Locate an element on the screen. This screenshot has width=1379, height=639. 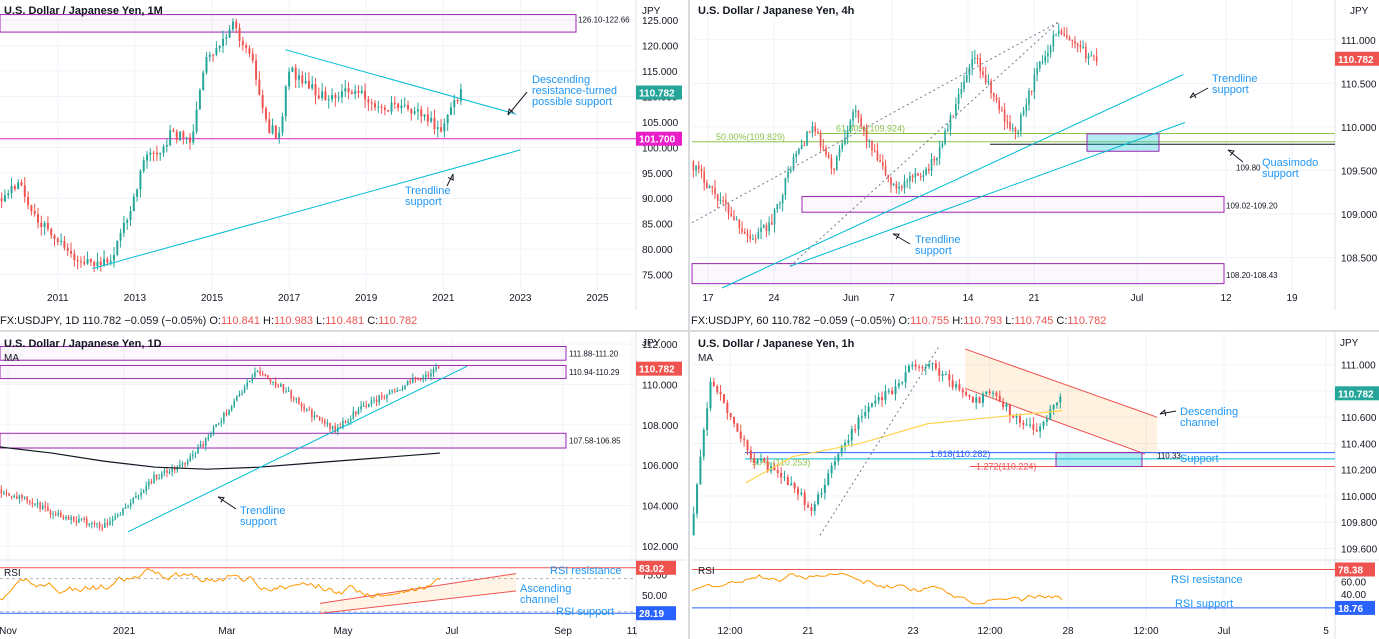
y-tick-label: 110.600 is located at coordinates (1359, 418).